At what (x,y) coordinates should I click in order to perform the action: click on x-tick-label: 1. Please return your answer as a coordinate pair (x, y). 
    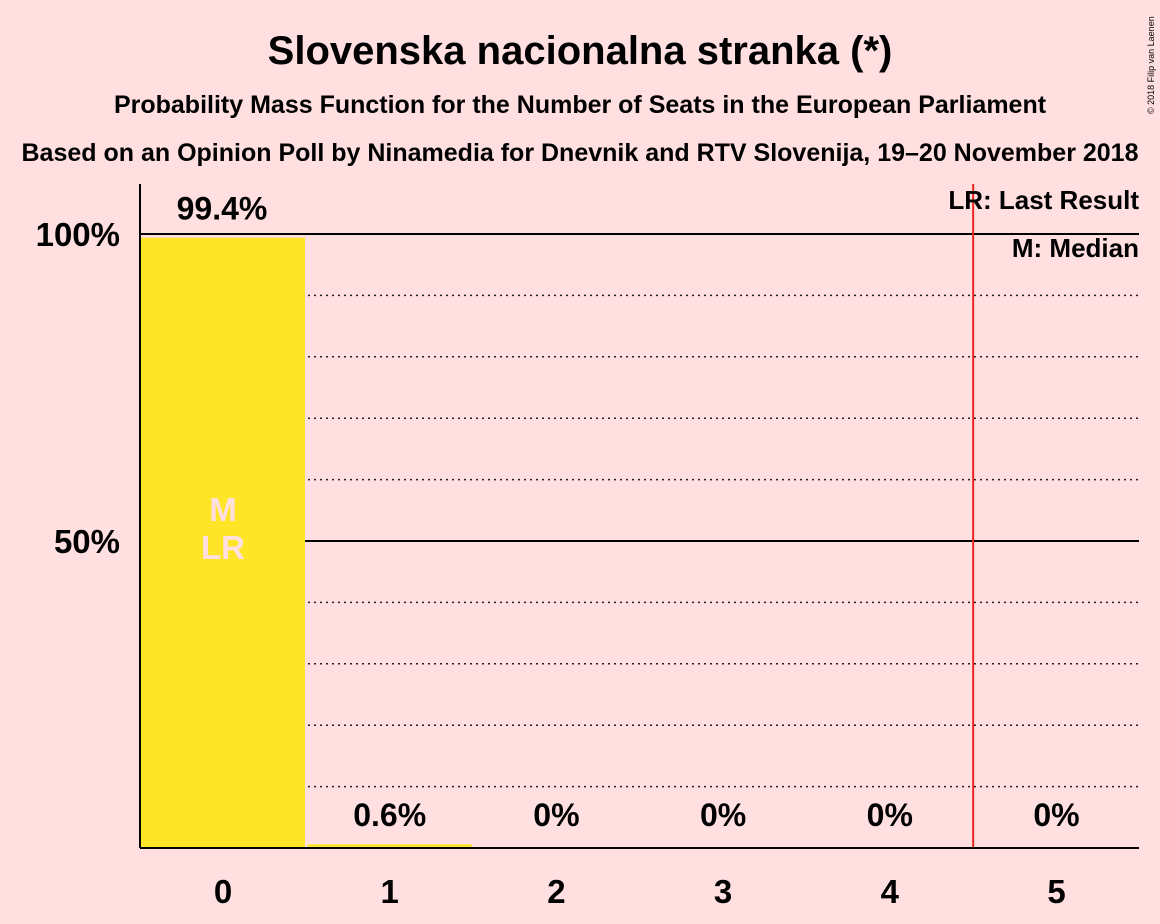
    Looking at the image, I should click on (390, 891).